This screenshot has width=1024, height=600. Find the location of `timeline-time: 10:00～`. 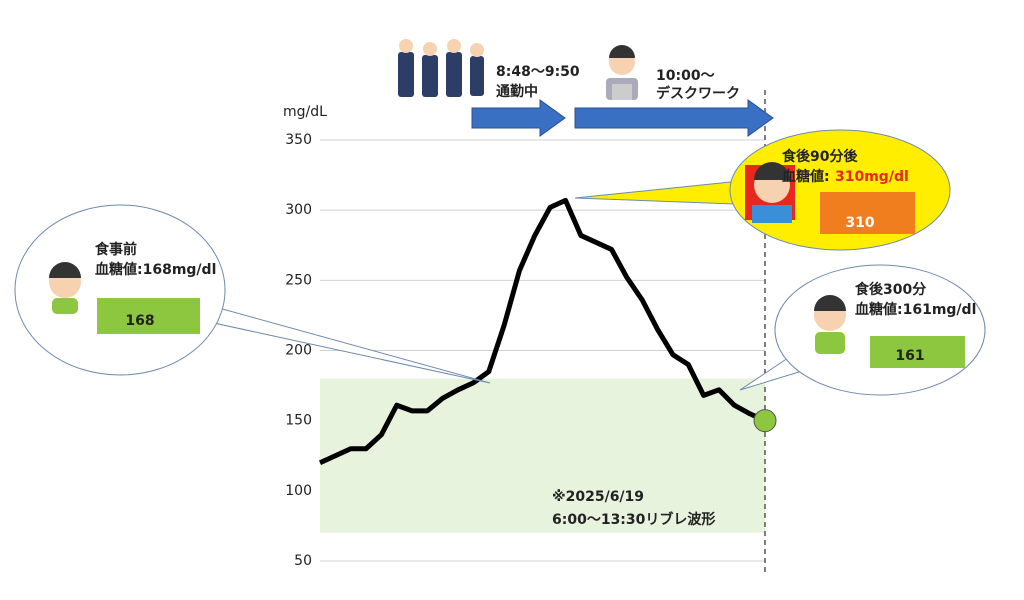

timeline-time: 10:00～ is located at coordinates (685, 76).